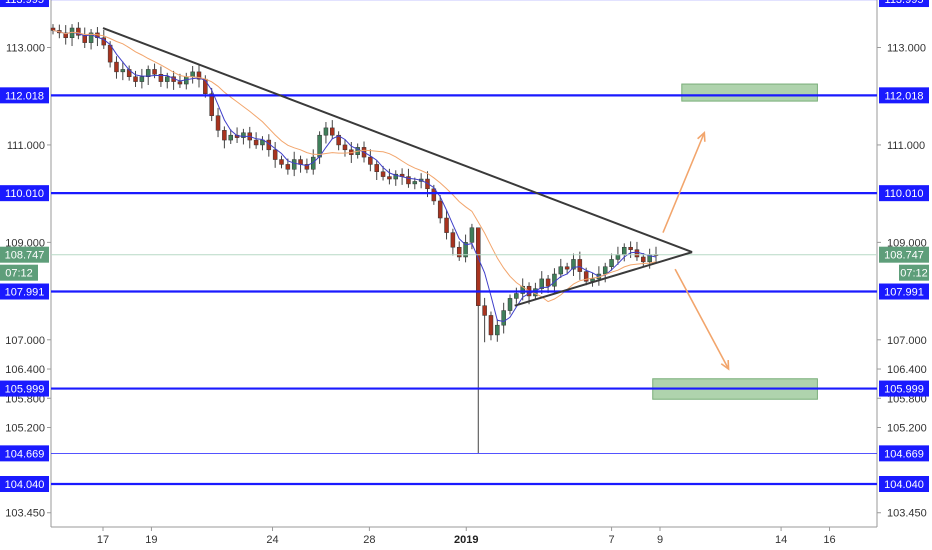 The image size is (932, 550). I want to click on time-axis: 17 19 24 28 2019 7 9 14 16, so click(466, 536).